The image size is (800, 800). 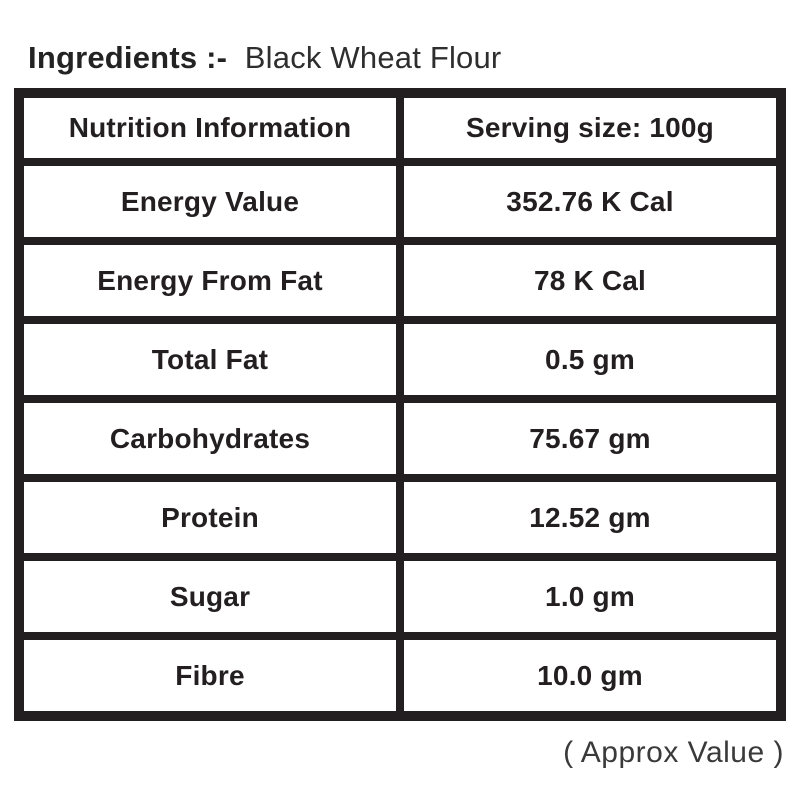 What do you see at coordinates (590, 438) in the screenshot?
I see `row-value: 75.67 gm` at bounding box center [590, 438].